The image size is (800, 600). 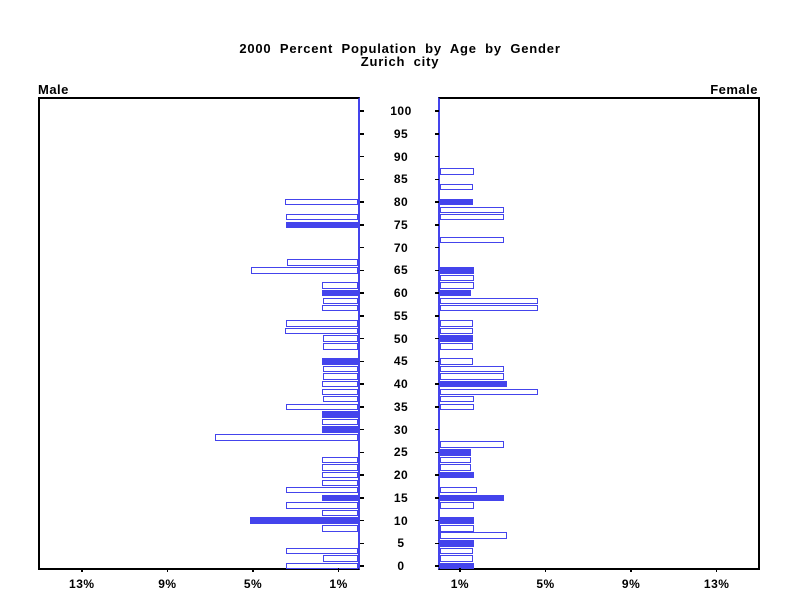 What do you see at coordinates (53, 89) in the screenshot?
I see `male-panel-label: Male` at bounding box center [53, 89].